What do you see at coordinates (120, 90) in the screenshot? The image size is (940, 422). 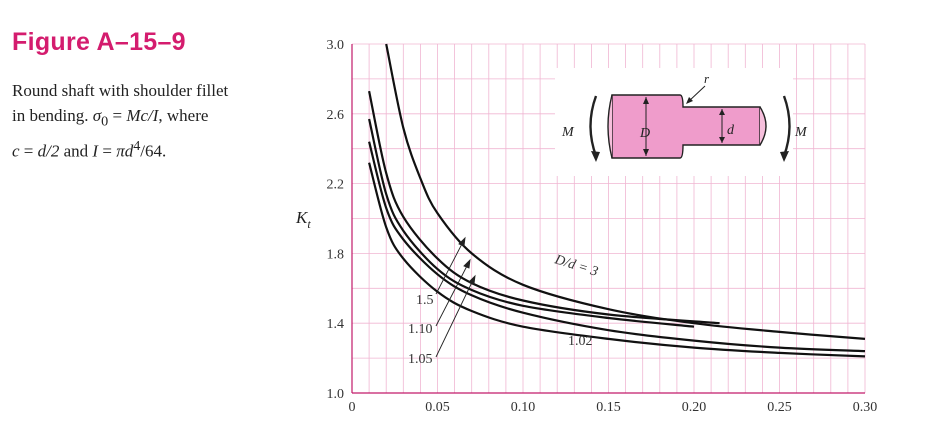 I see `caption-line-1: Round shaft with shoulder fillet` at bounding box center [120, 90].